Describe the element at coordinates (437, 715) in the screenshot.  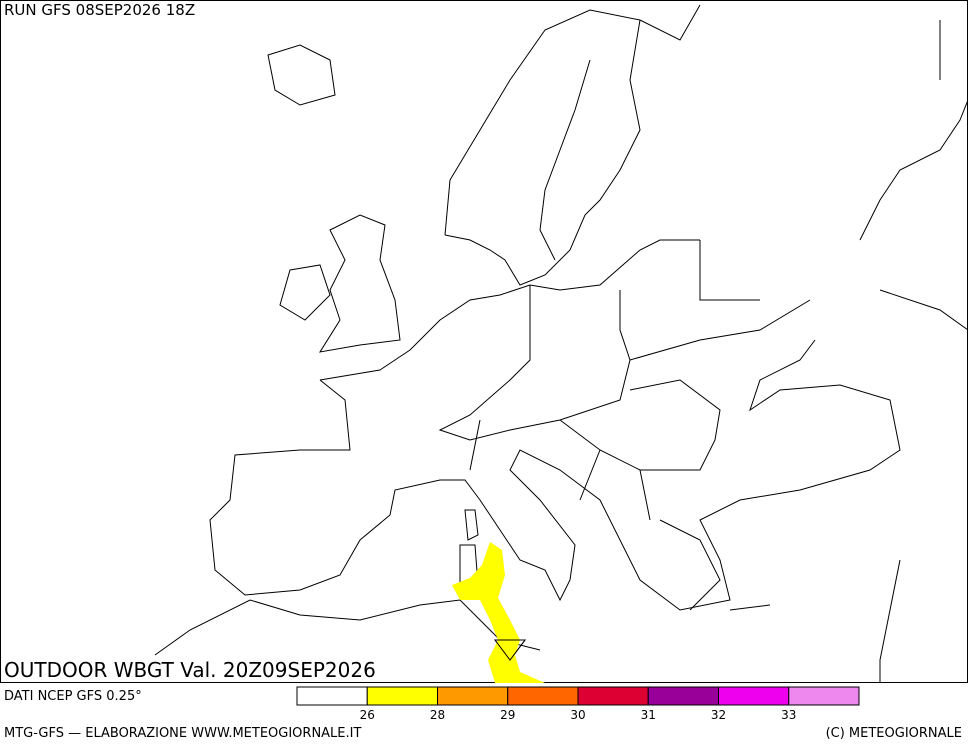
I see `legend-label: 28` at that location.